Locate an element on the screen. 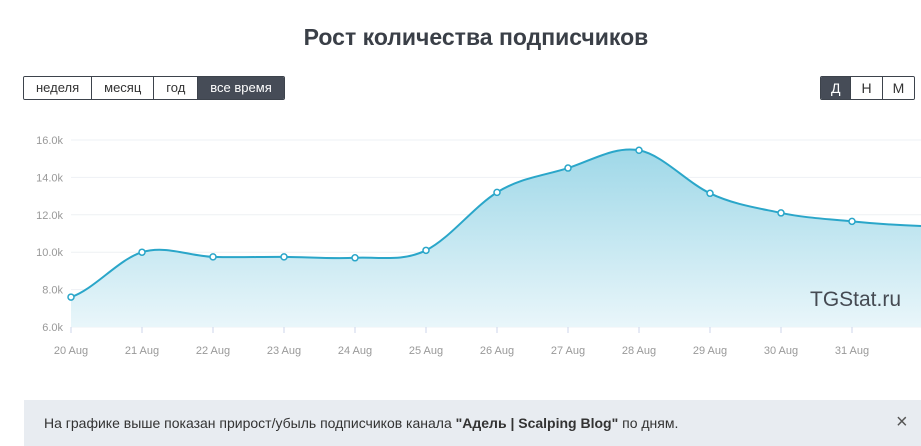 The width and height of the screenshot is (921, 446). info-suffix: по дням. is located at coordinates (648, 423).